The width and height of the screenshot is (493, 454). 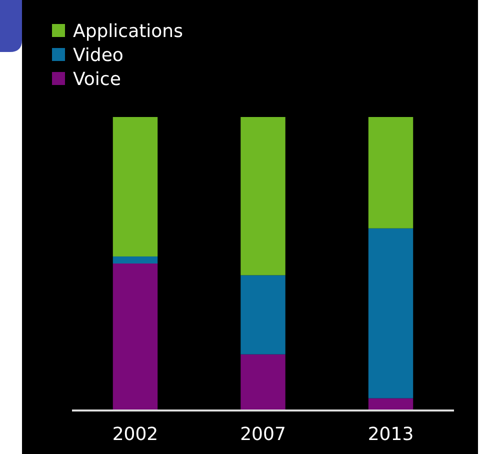 What do you see at coordinates (263, 434) in the screenshot?
I see `x-tick-label: 2007` at bounding box center [263, 434].